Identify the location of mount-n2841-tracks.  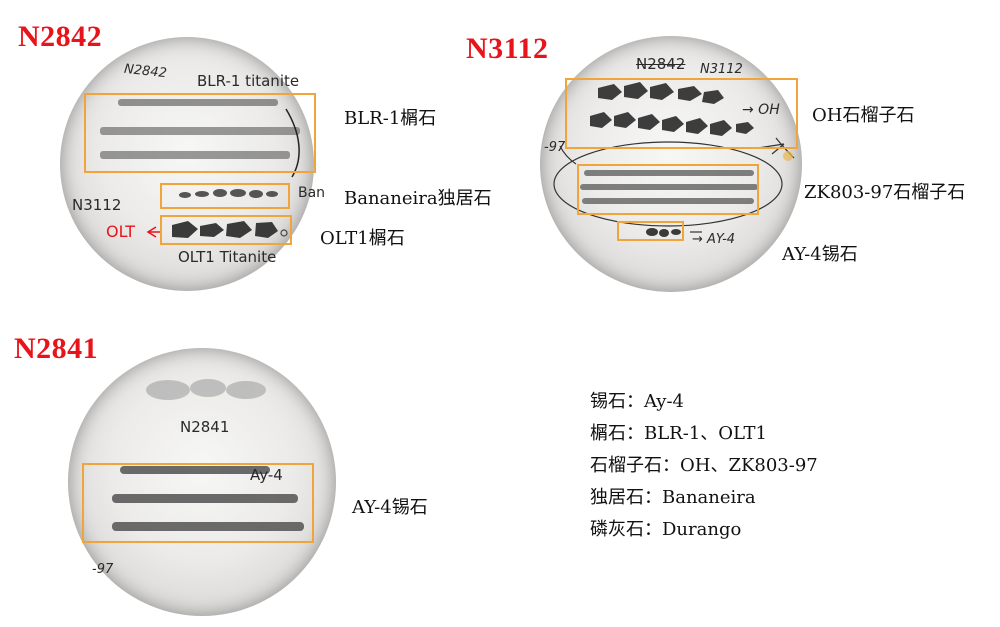
(208, 455).